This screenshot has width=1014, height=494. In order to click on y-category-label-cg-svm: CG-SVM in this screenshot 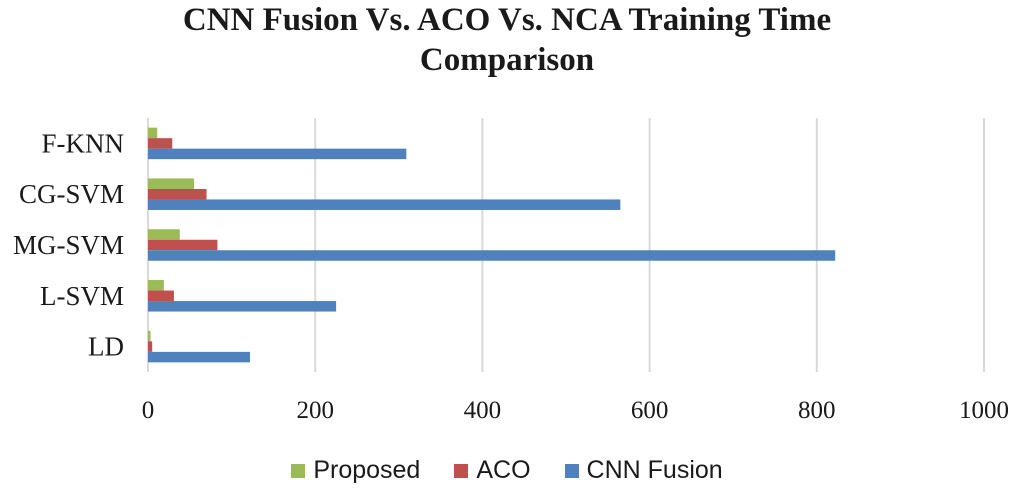, I will do `click(71, 194)`.